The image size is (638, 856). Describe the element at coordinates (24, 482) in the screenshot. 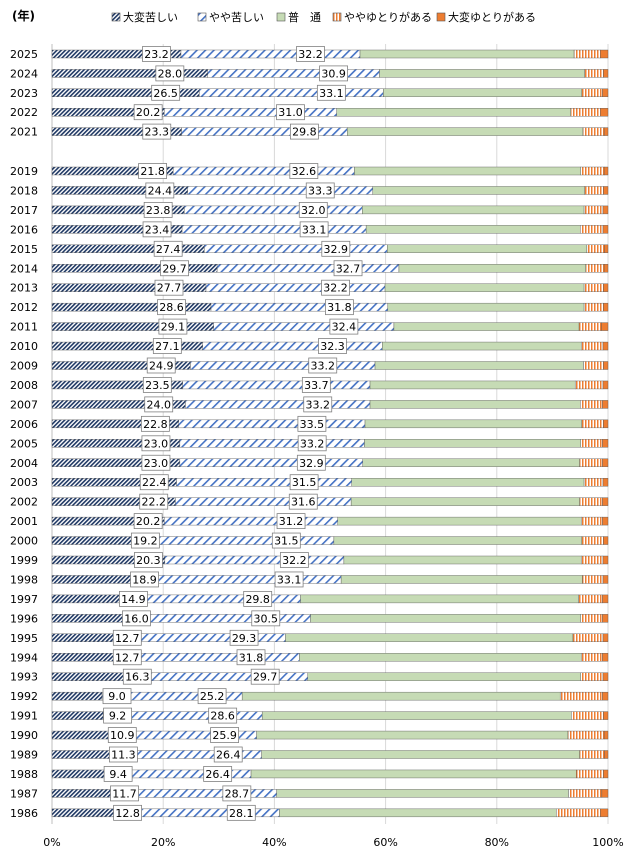

I see `year-label: 2003` at that location.